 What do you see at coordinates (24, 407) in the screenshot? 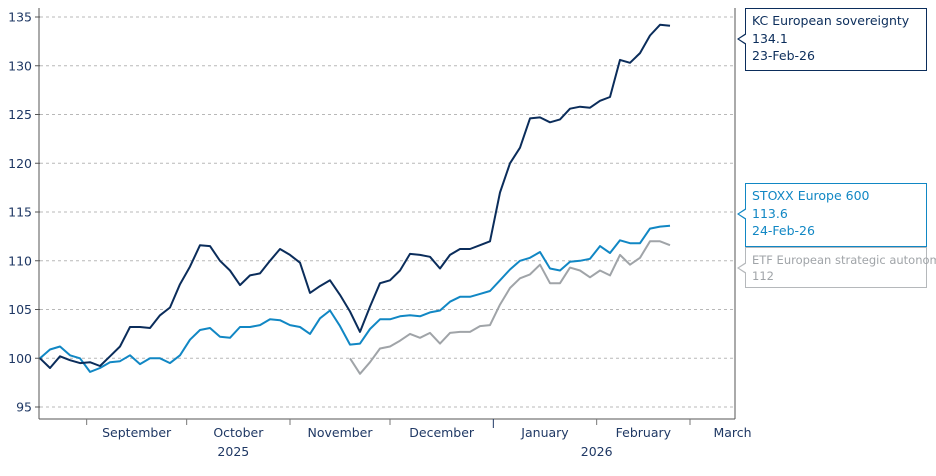
I see `y-tick-label: 95` at bounding box center [24, 407].